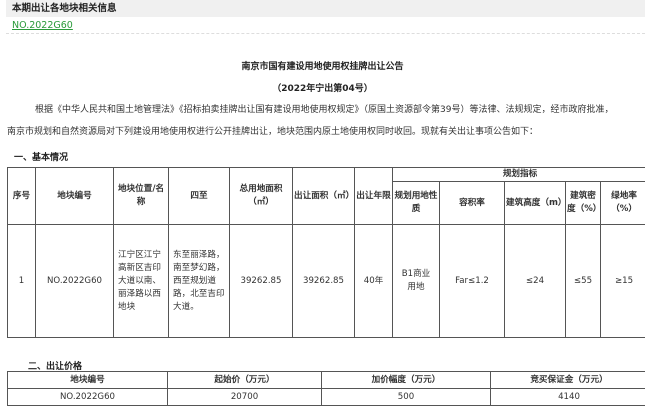 The height and width of the screenshot is (409, 645). I want to click on notice-title: 南京市国有建设用地使用权挂牌出让公告, so click(322, 67).